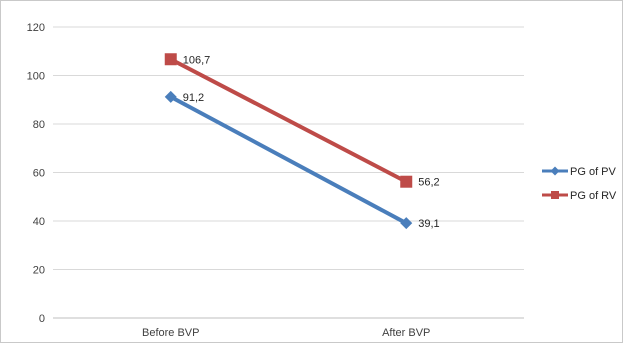 The image size is (623, 343). Describe the element at coordinates (42, 319) in the screenshot. I see `y-tick-label: 0` at that location.